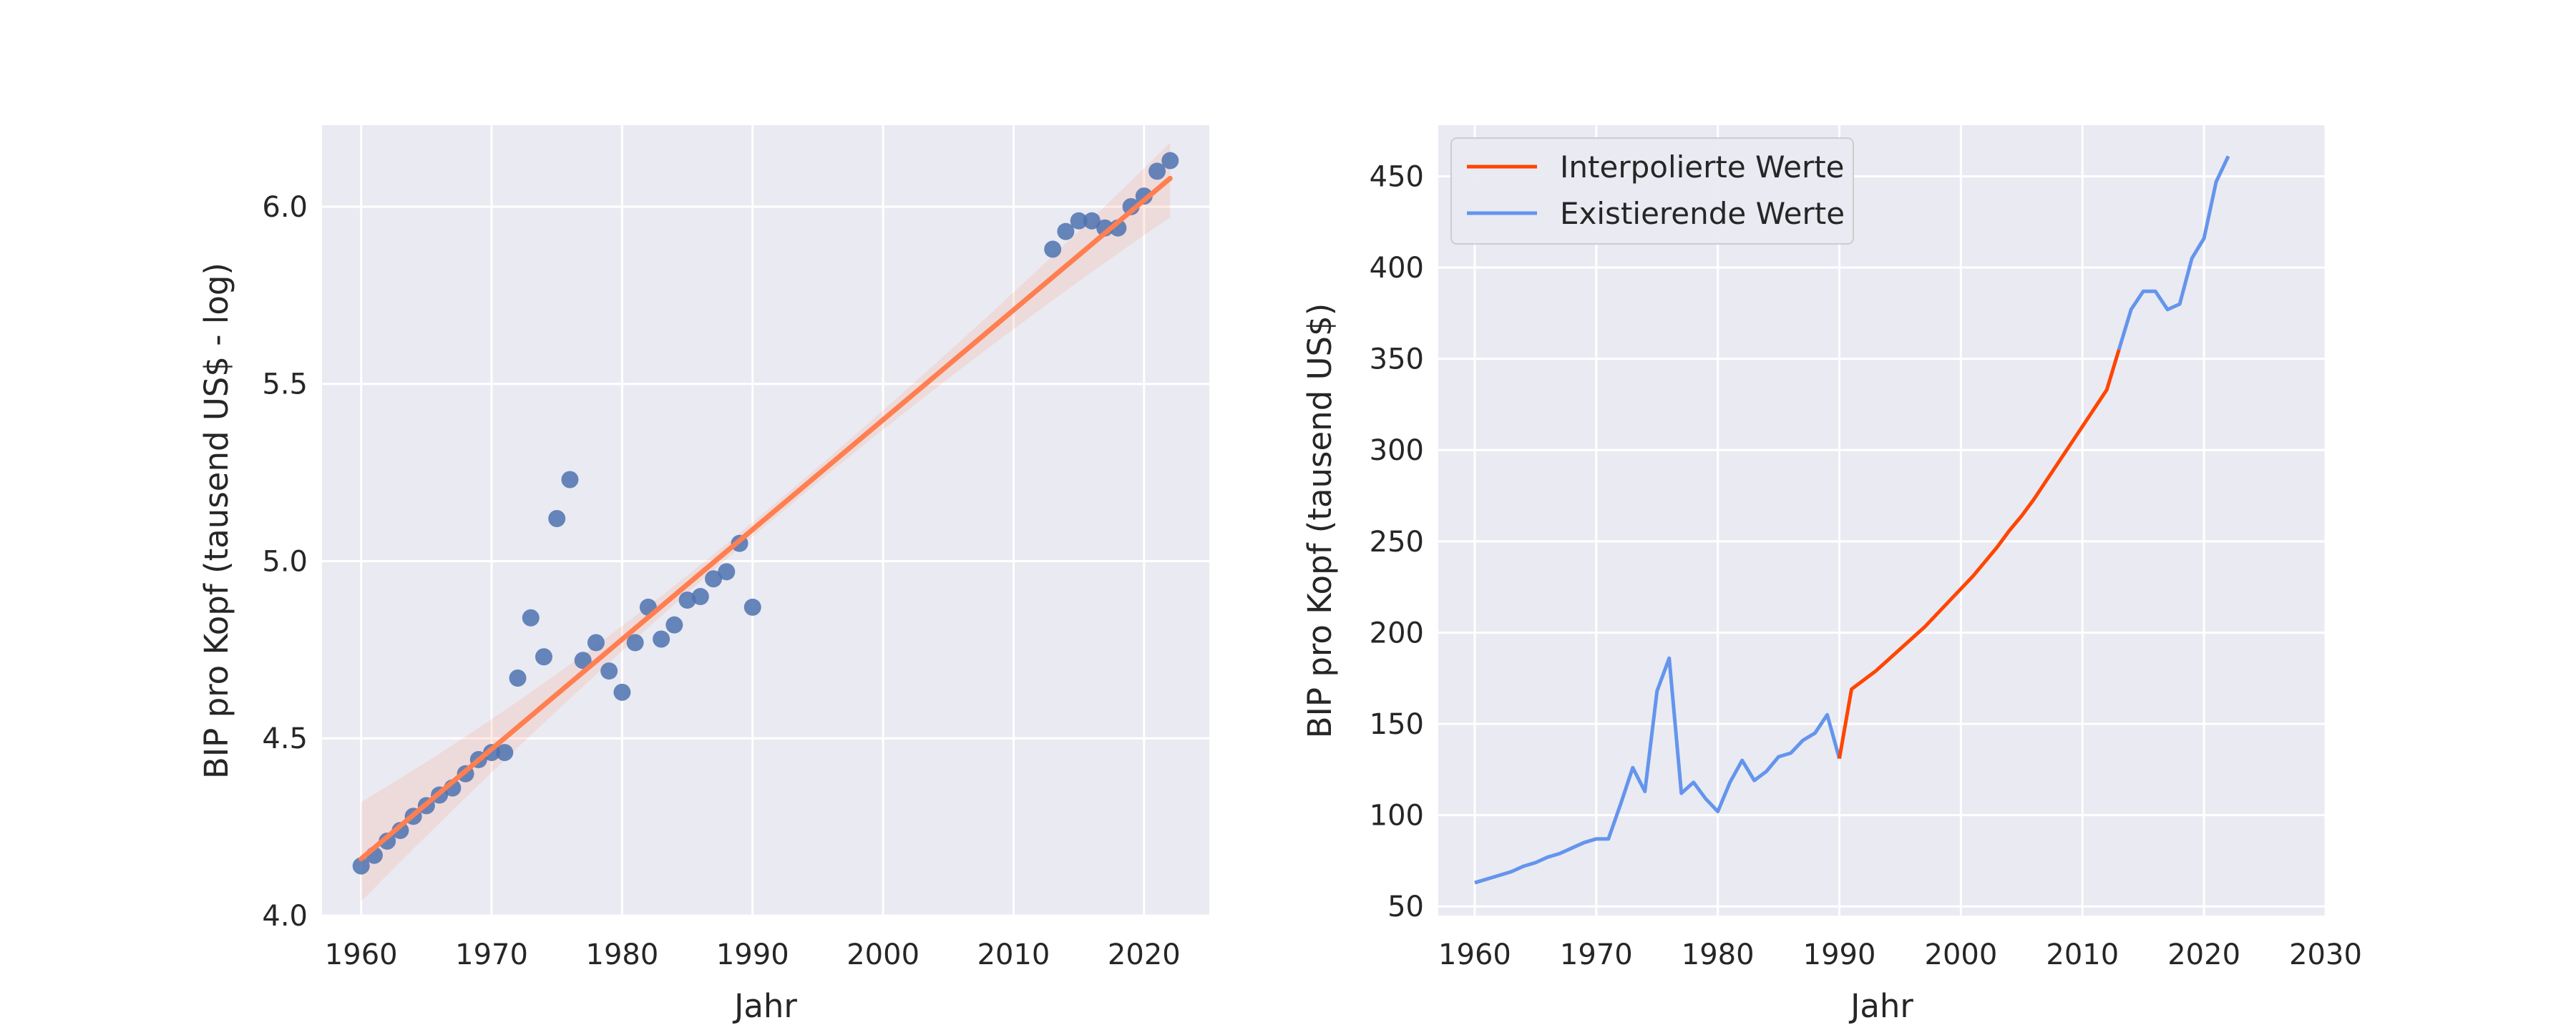 This screenshot has height=1030, width=2576. I want to click on right-x-tick-label: 1960, so click(1474, 954).